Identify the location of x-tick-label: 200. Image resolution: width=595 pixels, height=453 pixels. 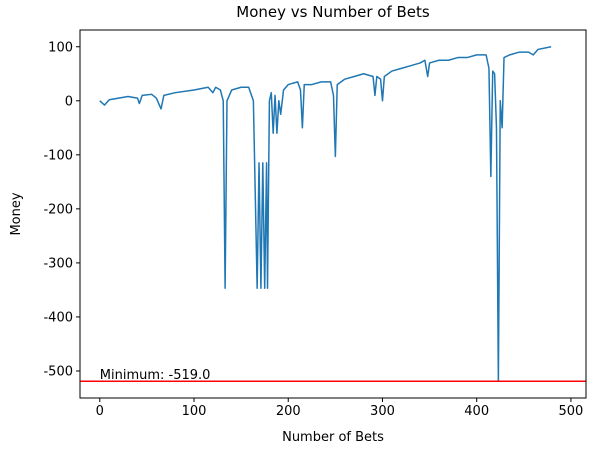
(288, 411).